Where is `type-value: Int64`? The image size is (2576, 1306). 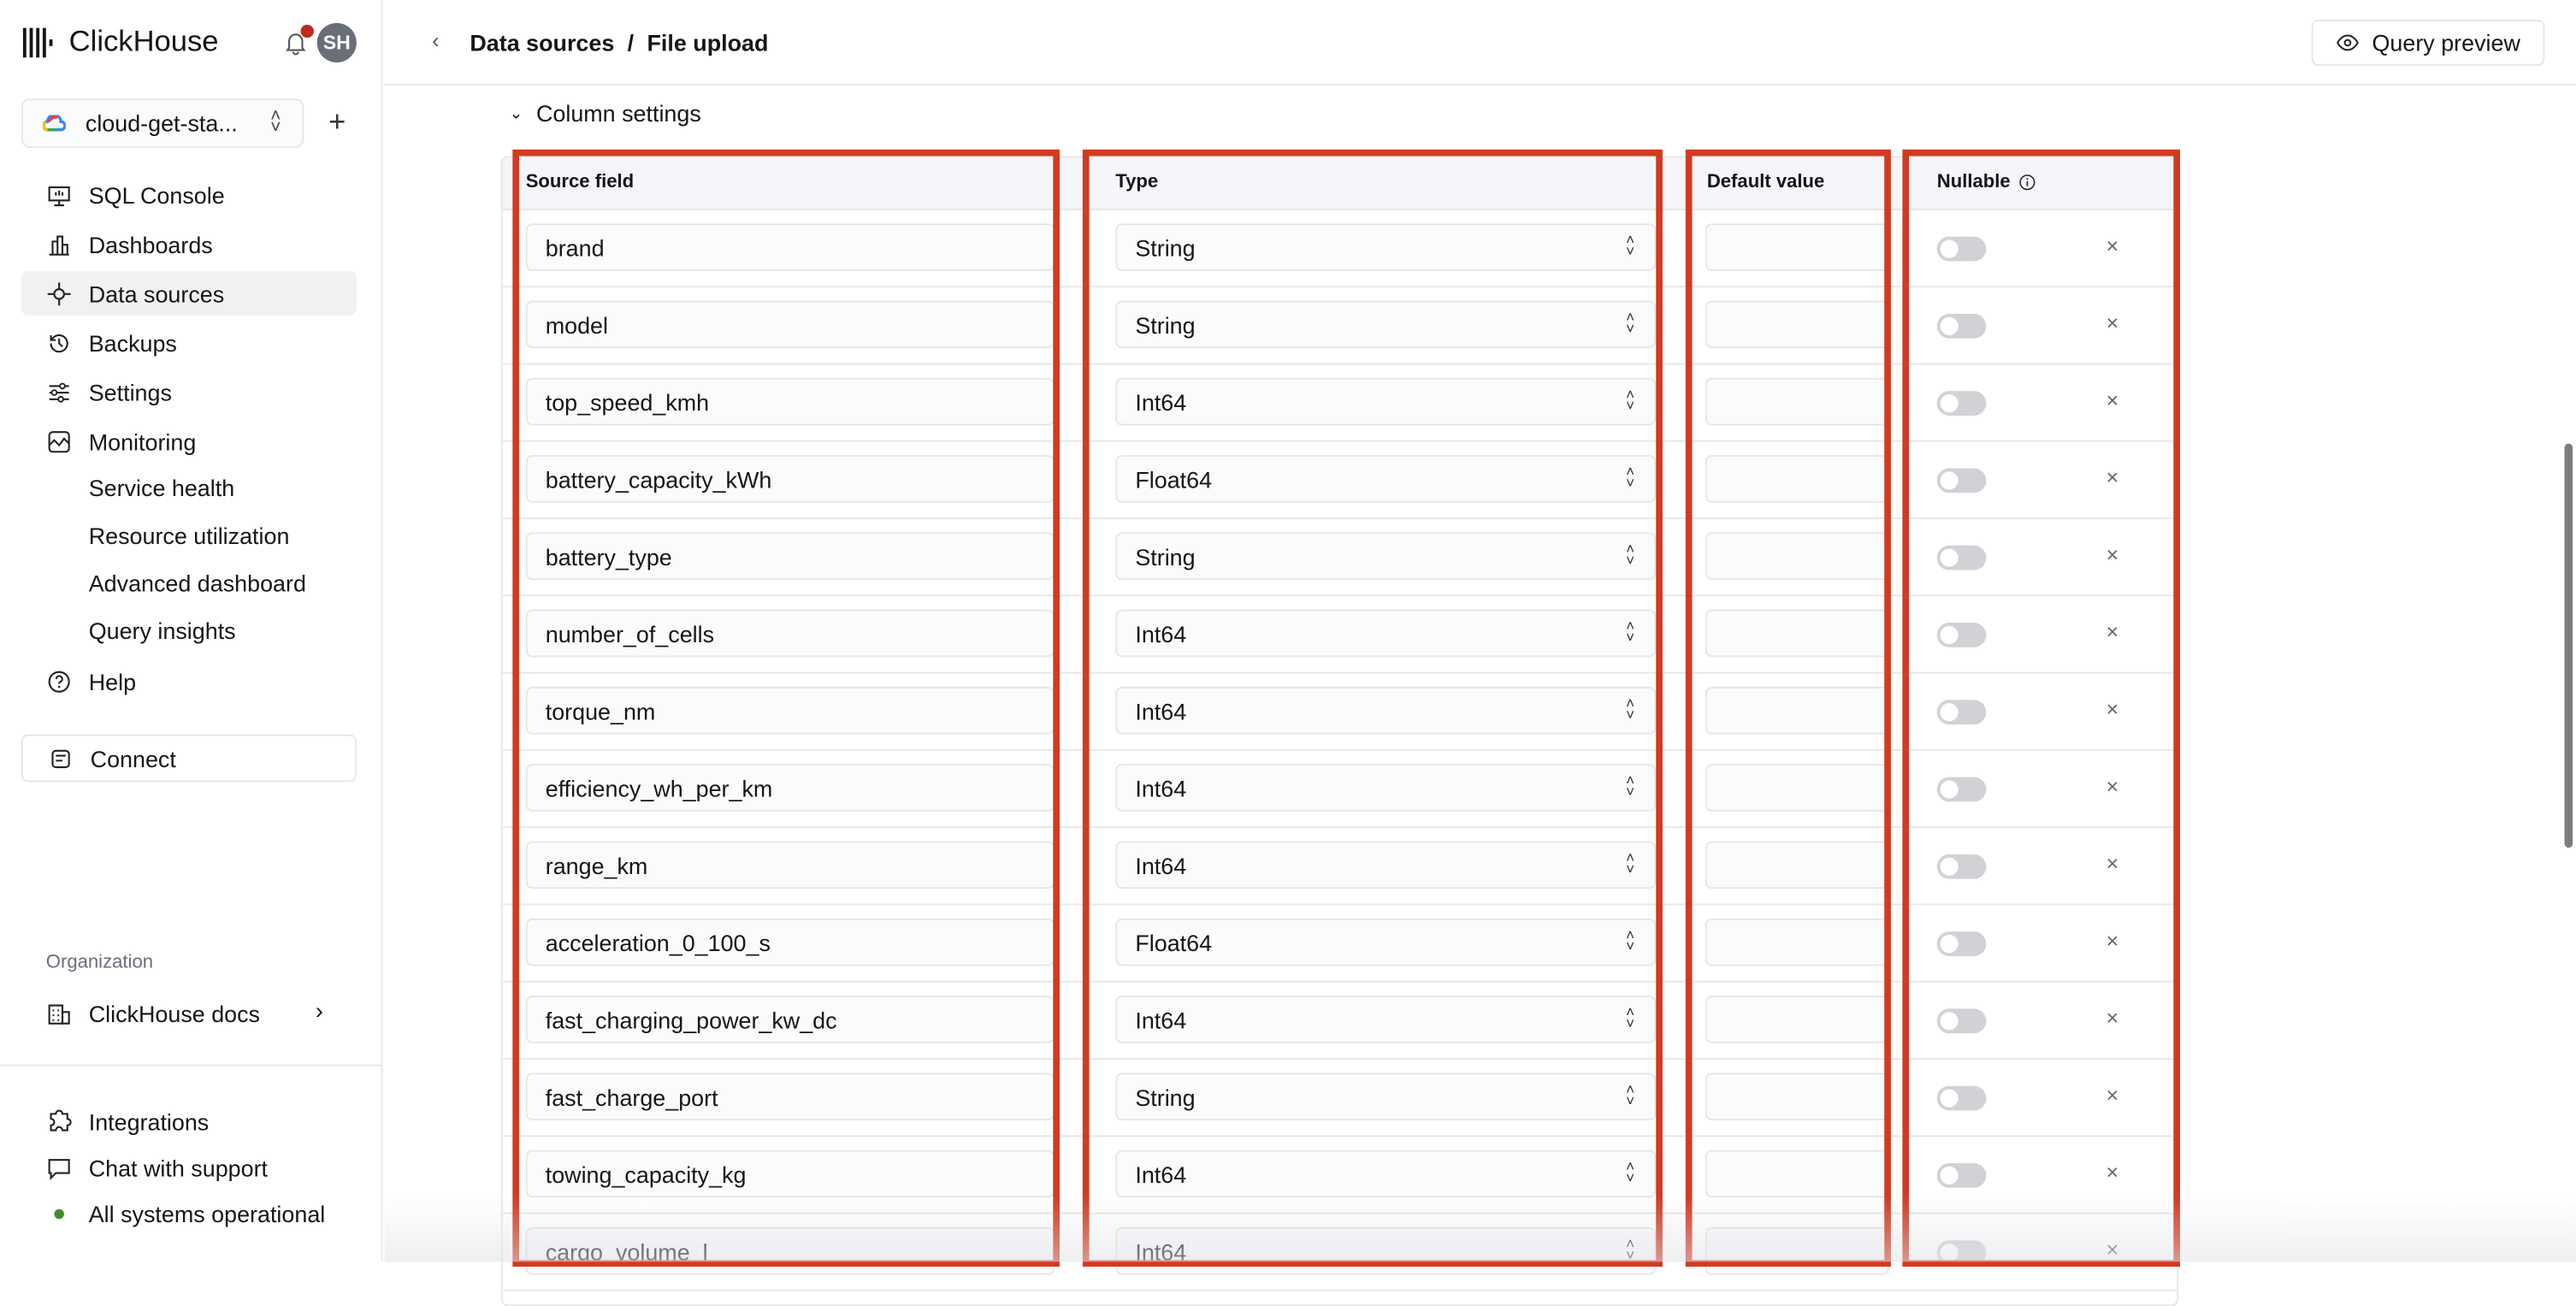
type-value: Int64 is located at coordinates (1161, 402).